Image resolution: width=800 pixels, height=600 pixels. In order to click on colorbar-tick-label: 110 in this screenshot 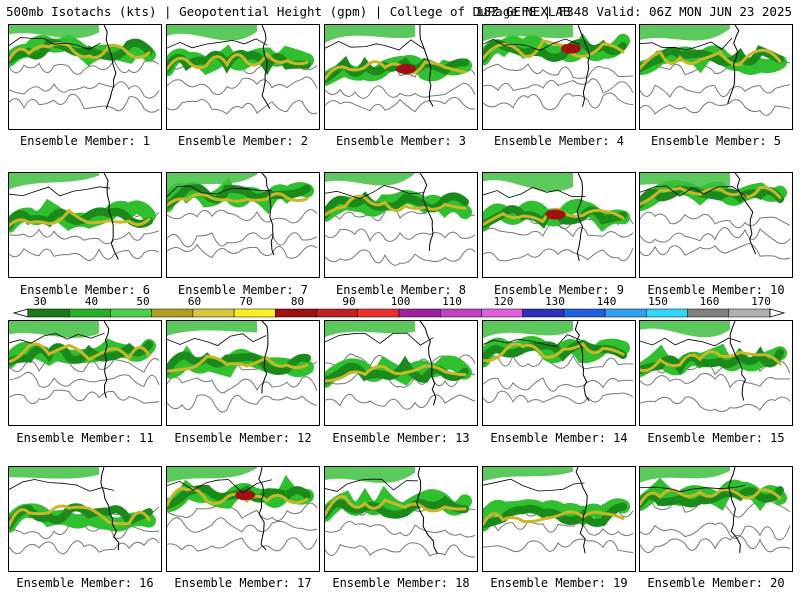, I will do `click(452, 301)`.